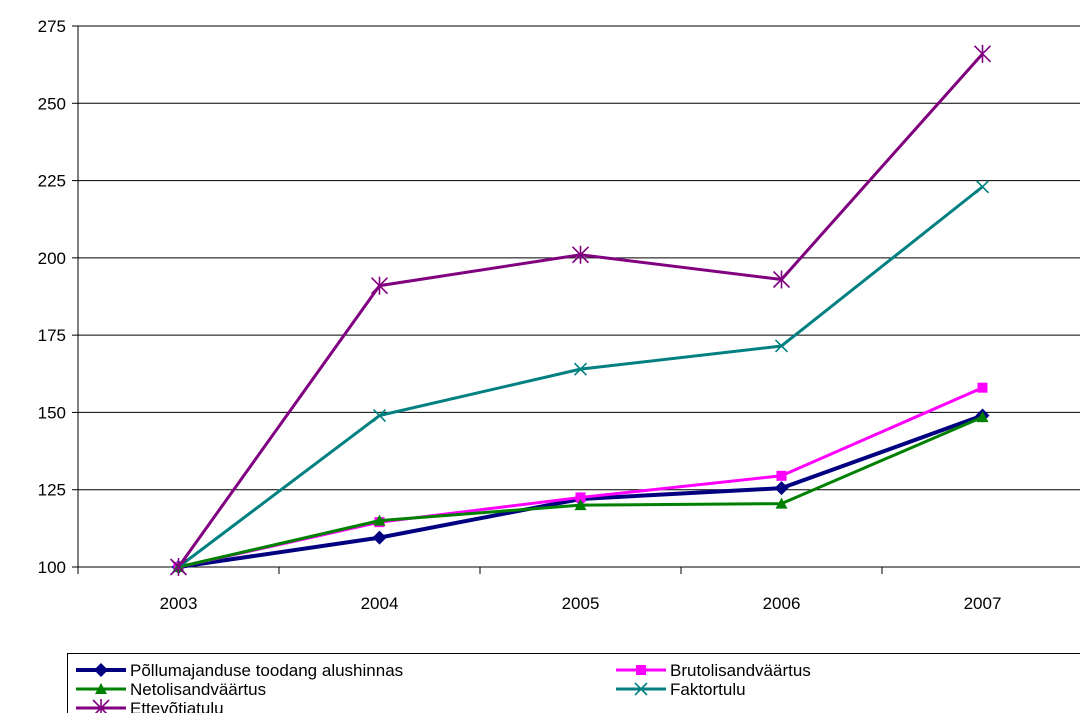 The width and height of the screenshot is (1080, 713). I want to click on legend-label: Ettevõtjatulu, so click(177, 706).